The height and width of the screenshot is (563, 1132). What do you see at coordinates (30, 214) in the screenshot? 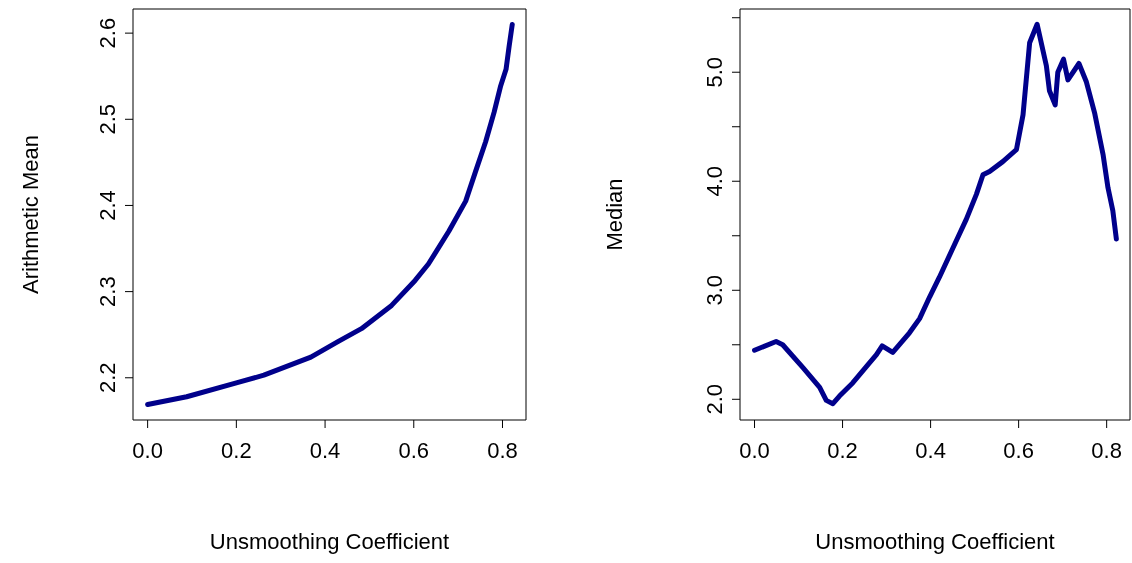
I see `y-axis-title: Arithmetic Mean` at bounding box center [30, 214].